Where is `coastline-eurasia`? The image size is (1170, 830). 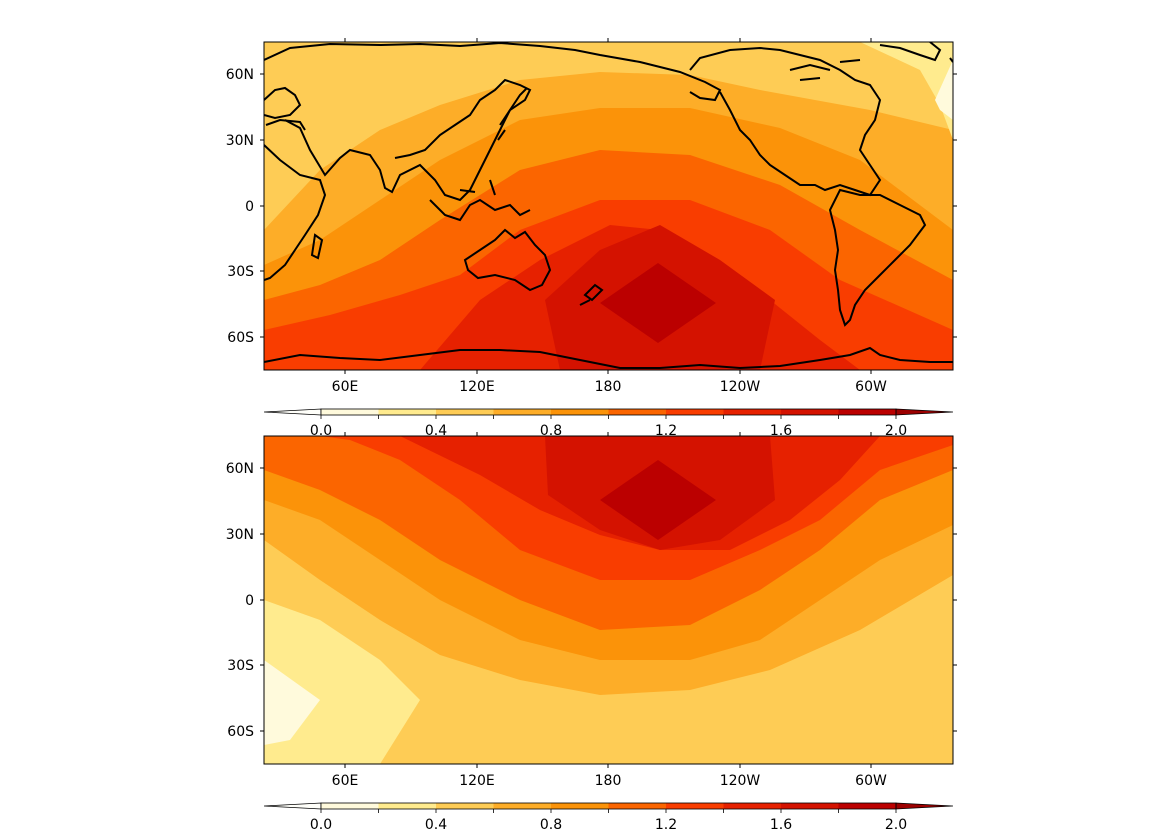
coastline-eurasia is located at coordinates (493, 122).